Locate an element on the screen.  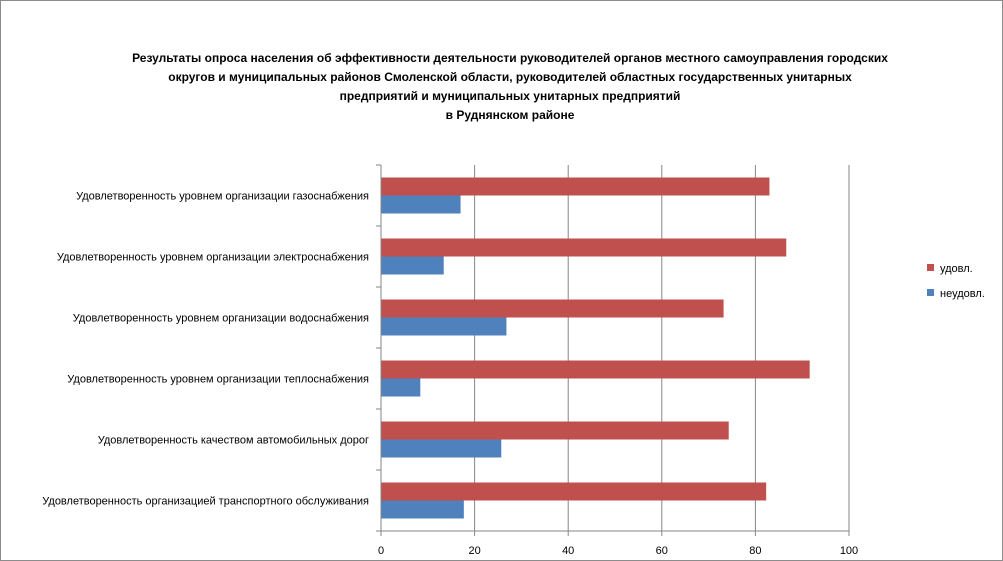
x-tick-label: 40 is located at coordinates (568, 551).